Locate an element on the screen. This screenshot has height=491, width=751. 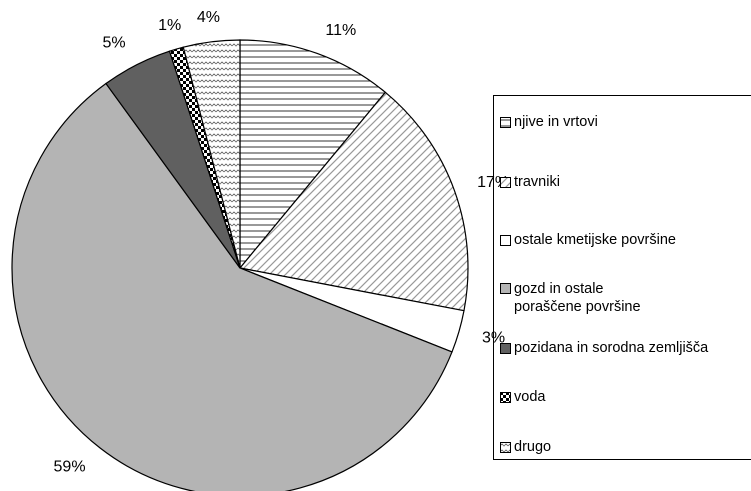
legend-item: voda is located at coordinates (522, 397).